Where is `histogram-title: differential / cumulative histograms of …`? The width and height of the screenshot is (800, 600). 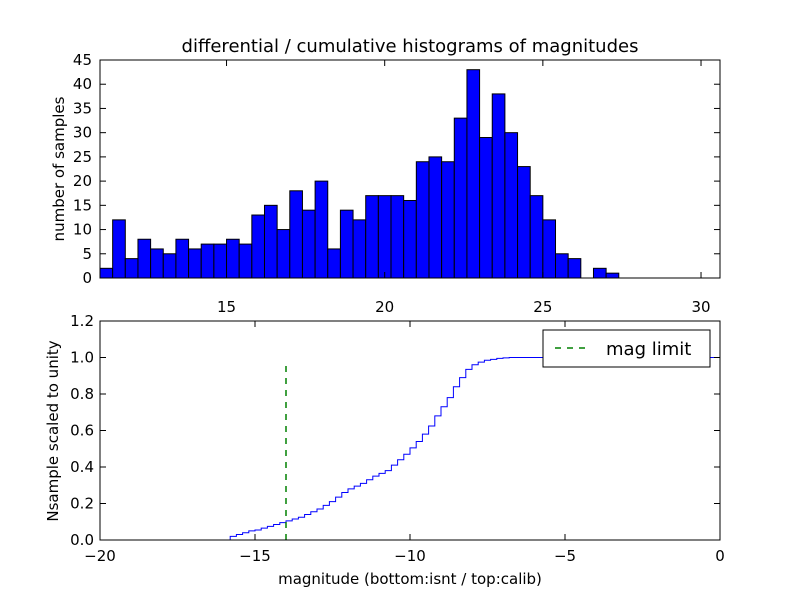 histogram-title: differential / cumulative histograms of … is located at coordinates (410, 46).